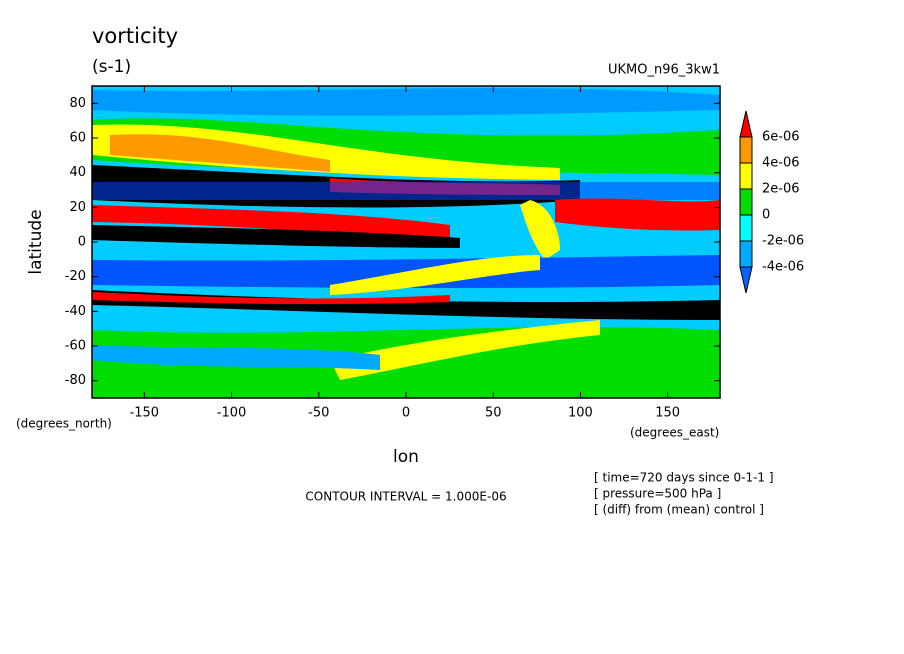 This screenshot has height=654, width=904. I want to click on colorbar-label: 2e-06, so click(781, 189).